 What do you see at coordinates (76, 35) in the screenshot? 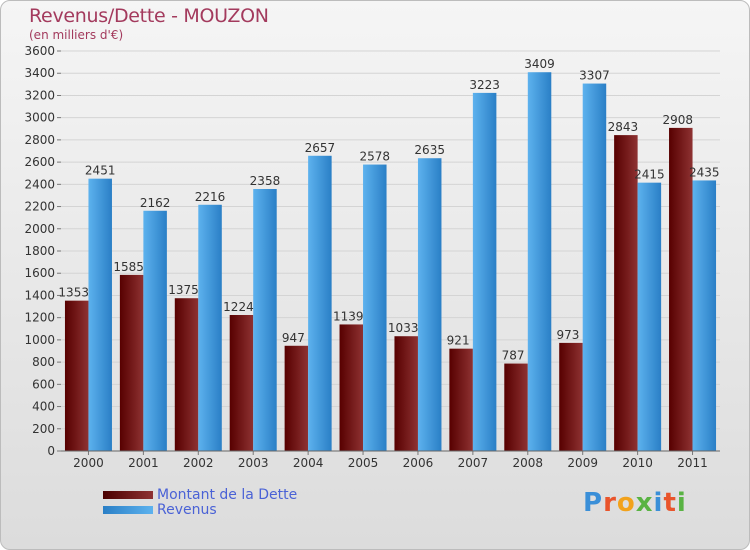
I see `chart-subtitle: (en milliers d'€)` at bounding box center [76, 35].